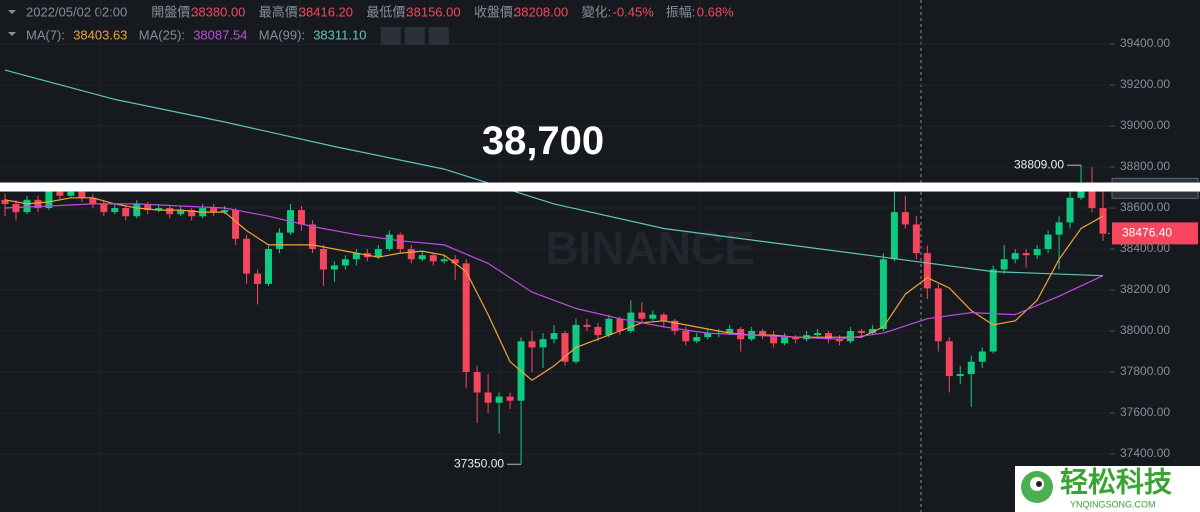 This screenshot has height=512, width=1200. Describe the element at coordinates (1145, 453) in the screenshot. I see `y-tick-label: 37400.00` at that location.